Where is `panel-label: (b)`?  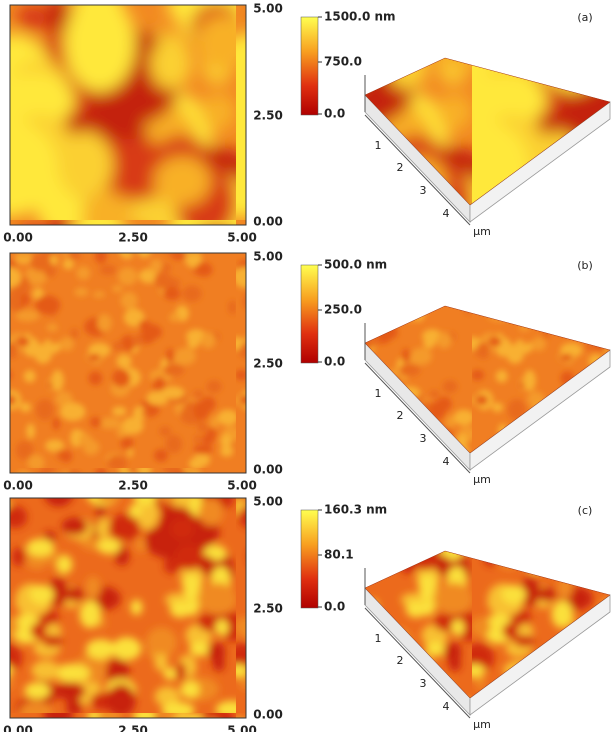
panel-label: (b) is located at coordinates (585, 265).